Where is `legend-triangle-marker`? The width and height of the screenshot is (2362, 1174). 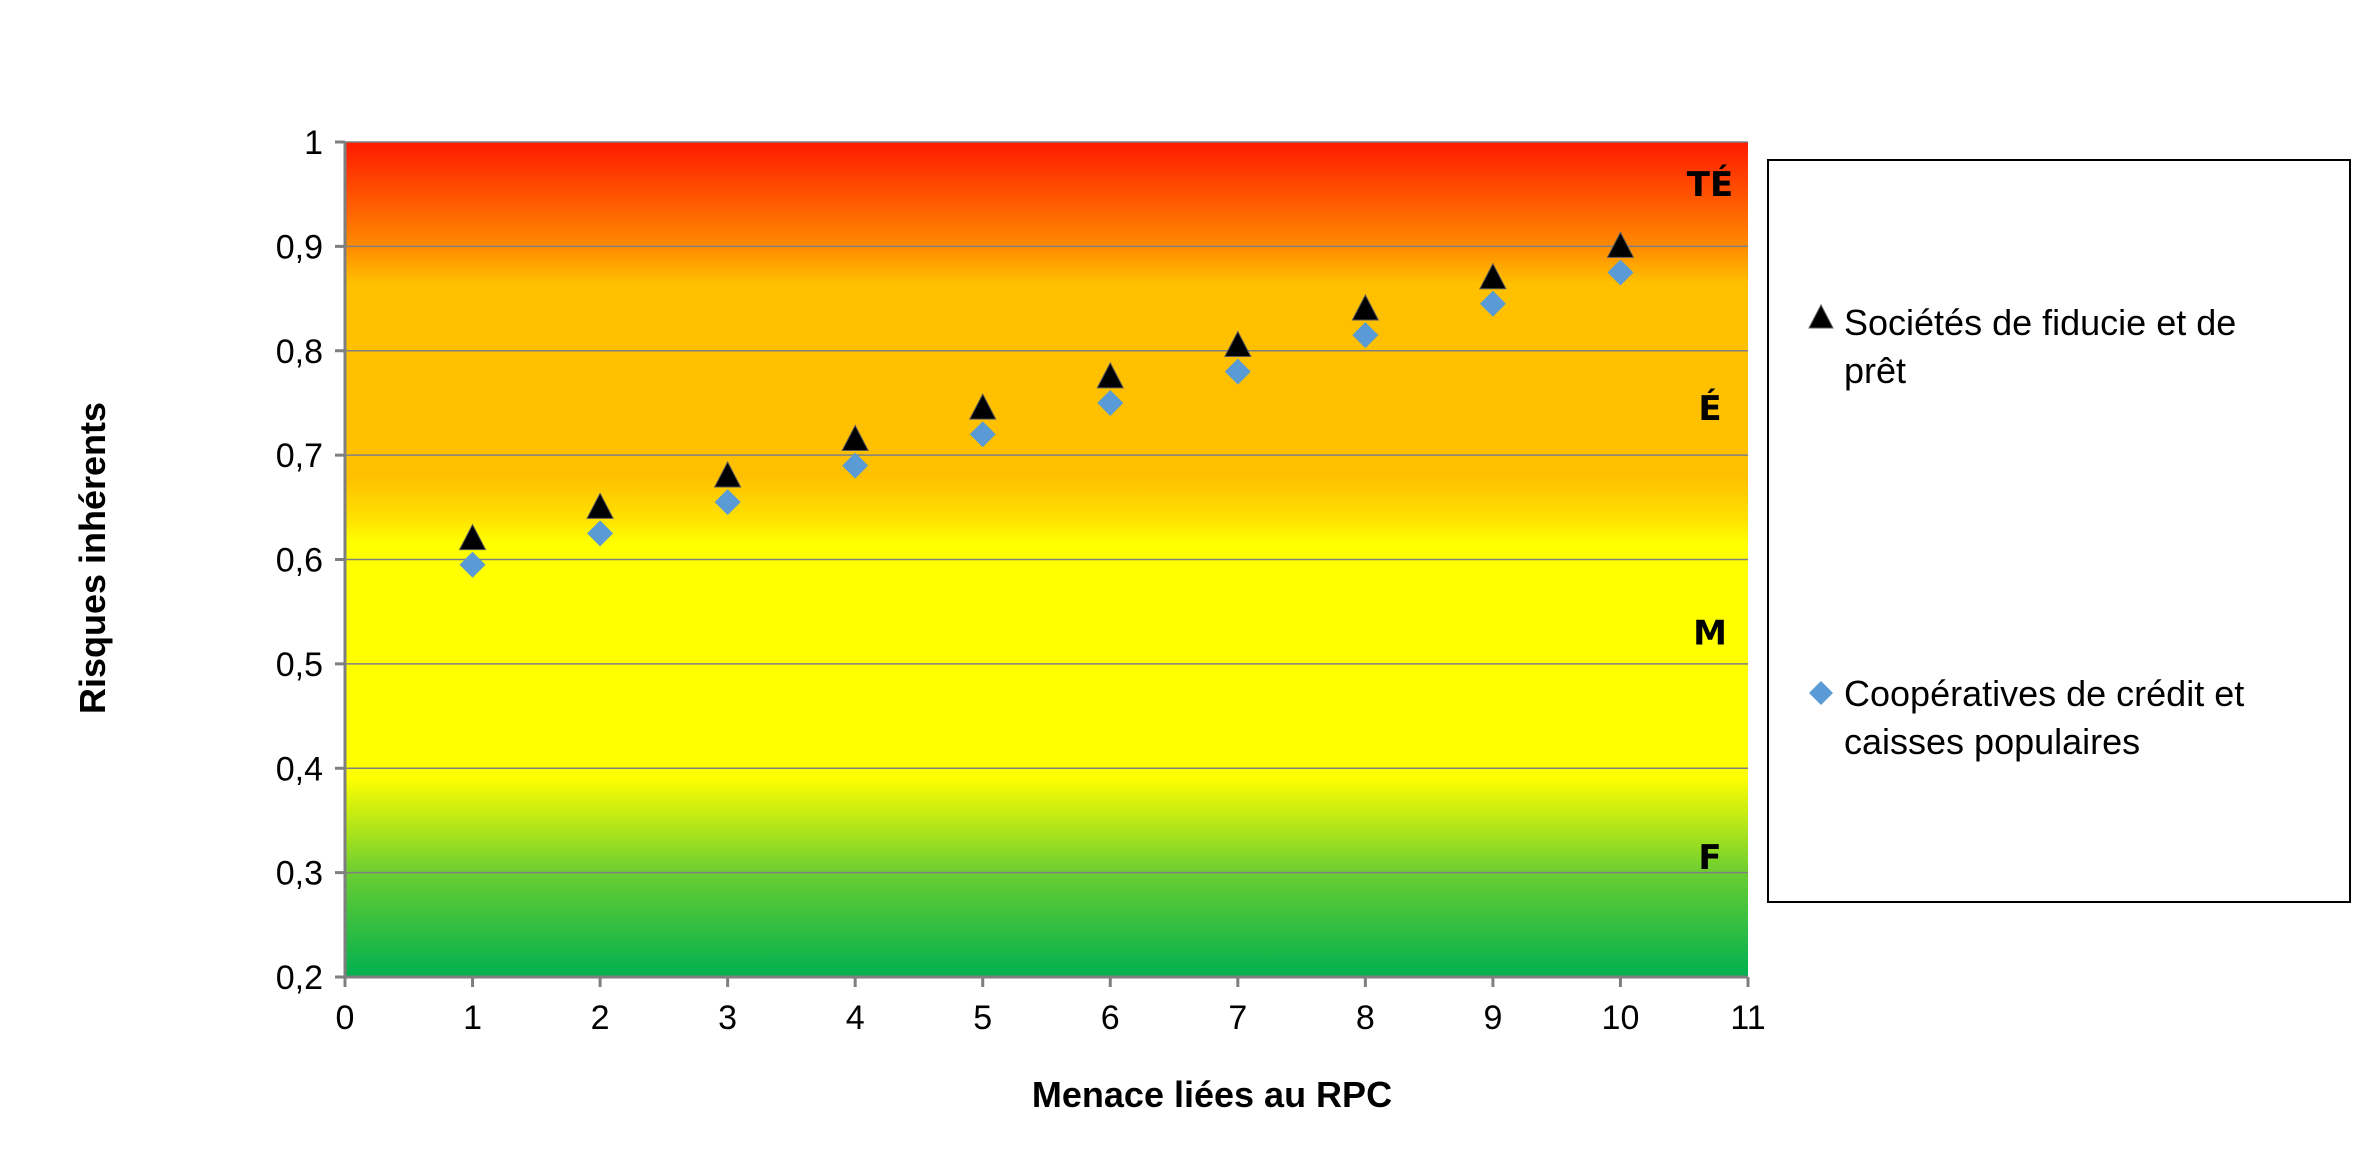
legend-triangle-marker is located at coordinates (1821, 316).